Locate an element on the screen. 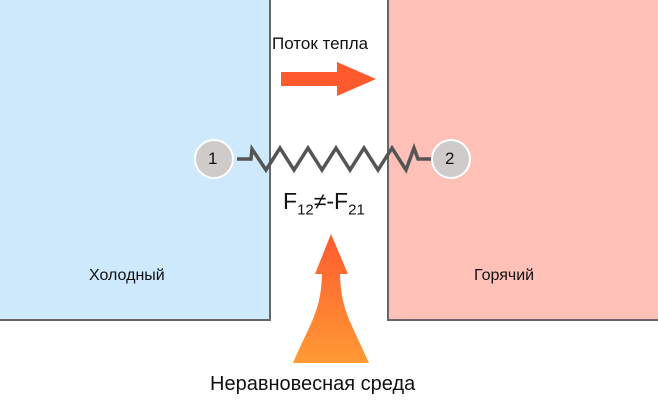 The height and width of the screenshot is (401, 658). particle-1-label: 1 is located at coordinates (213, 158).